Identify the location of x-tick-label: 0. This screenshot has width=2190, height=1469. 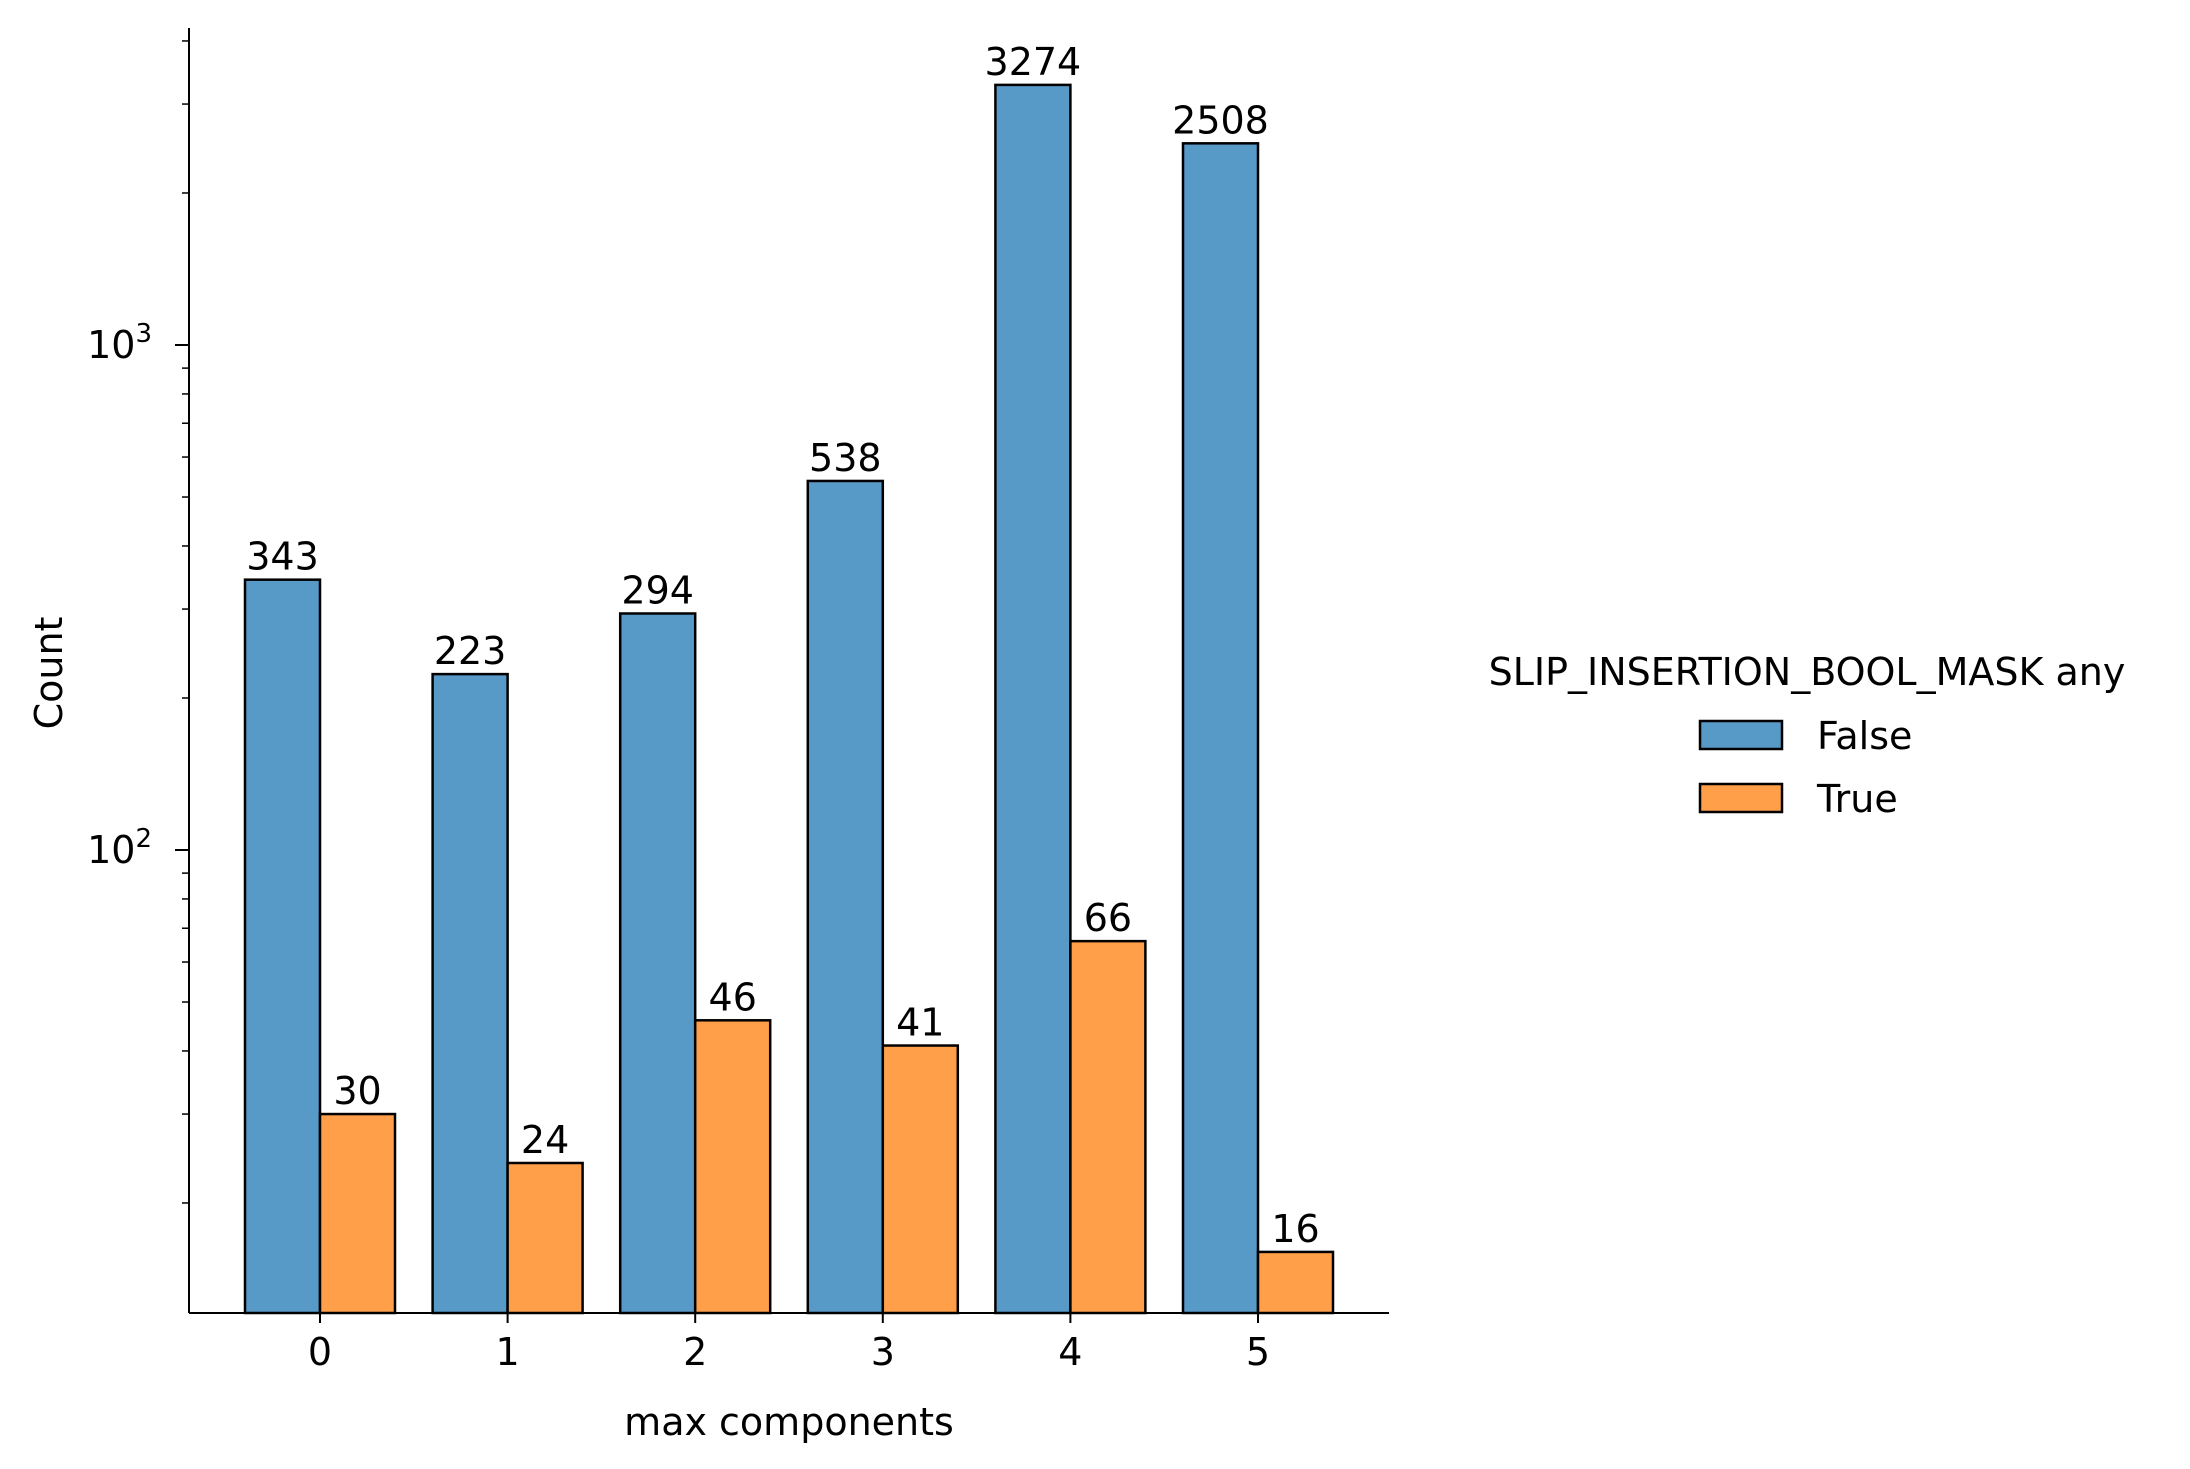
(320, 1352).